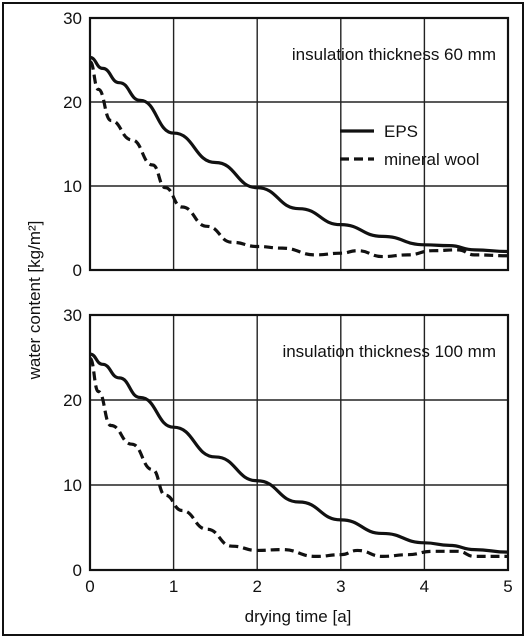 The image size is (530, 642). I want to click on panel-label: insulation thickness 100 mm, so click(389, 351).